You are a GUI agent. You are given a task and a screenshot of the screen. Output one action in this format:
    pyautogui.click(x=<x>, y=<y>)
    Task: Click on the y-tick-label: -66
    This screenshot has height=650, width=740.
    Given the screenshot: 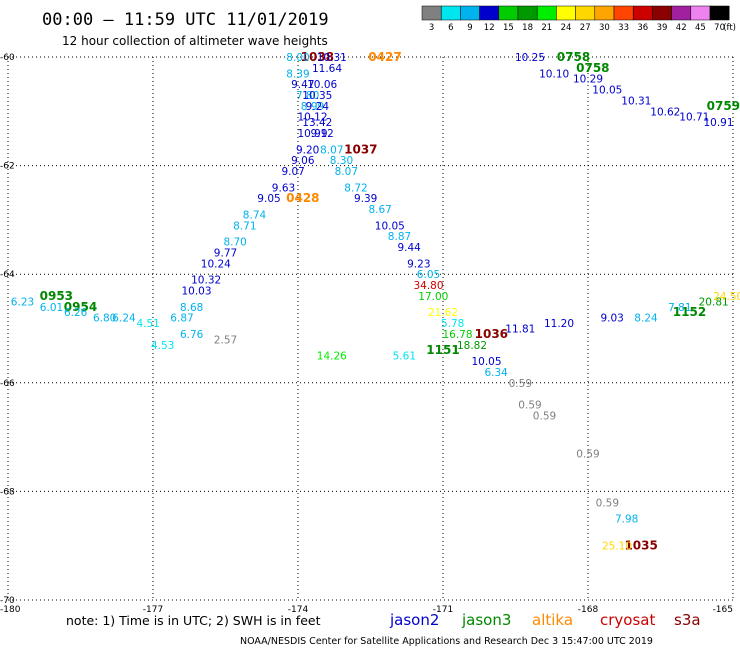 What is the action you would take?
    pyautogui.click(x=7, y=384)
    